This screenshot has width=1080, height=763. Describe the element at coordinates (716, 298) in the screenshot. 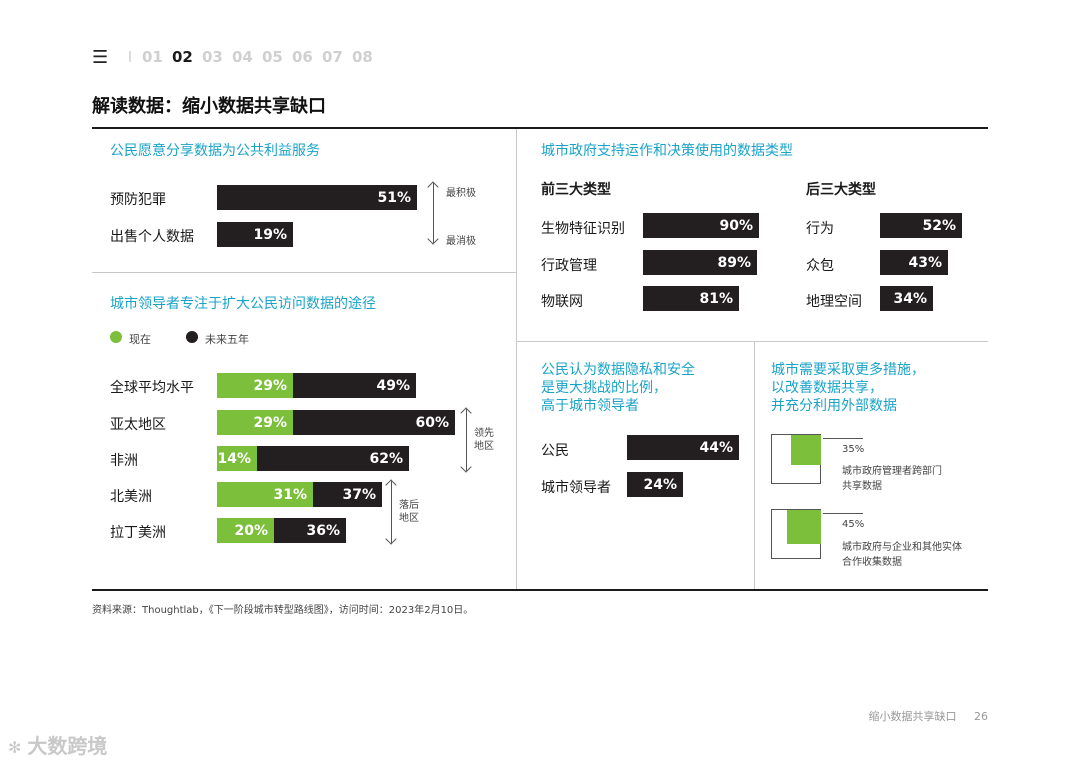

I see `top3-row3-value: 81%` at that location.